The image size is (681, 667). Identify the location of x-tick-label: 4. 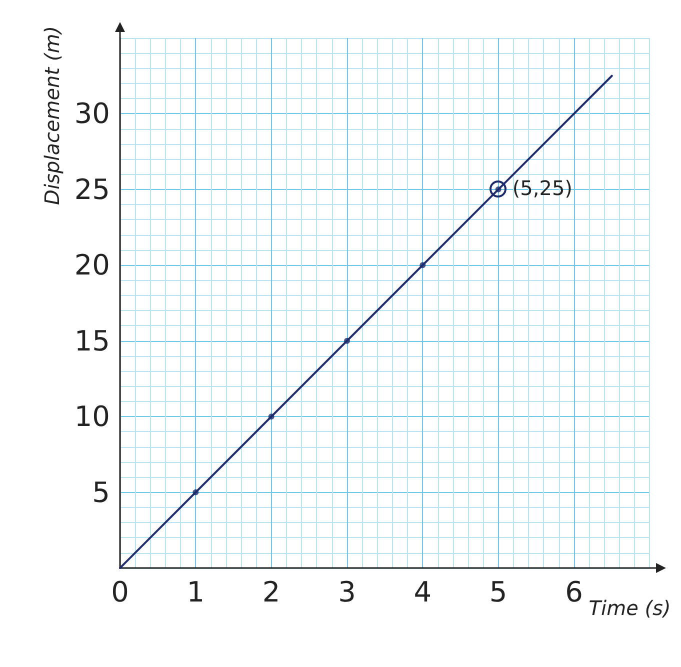
(423, 592).